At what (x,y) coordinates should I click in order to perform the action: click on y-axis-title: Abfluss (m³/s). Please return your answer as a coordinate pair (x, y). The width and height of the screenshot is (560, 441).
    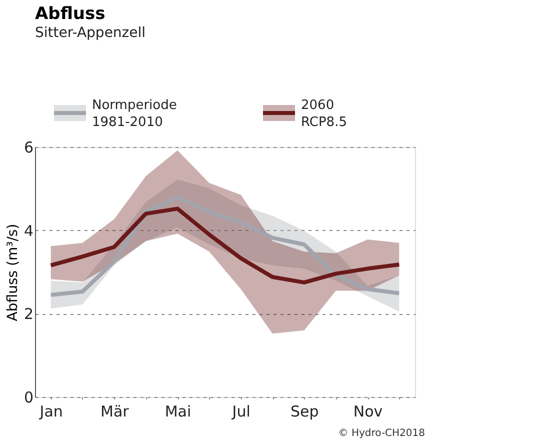
    Looking at the image, I should click on (12, 273).